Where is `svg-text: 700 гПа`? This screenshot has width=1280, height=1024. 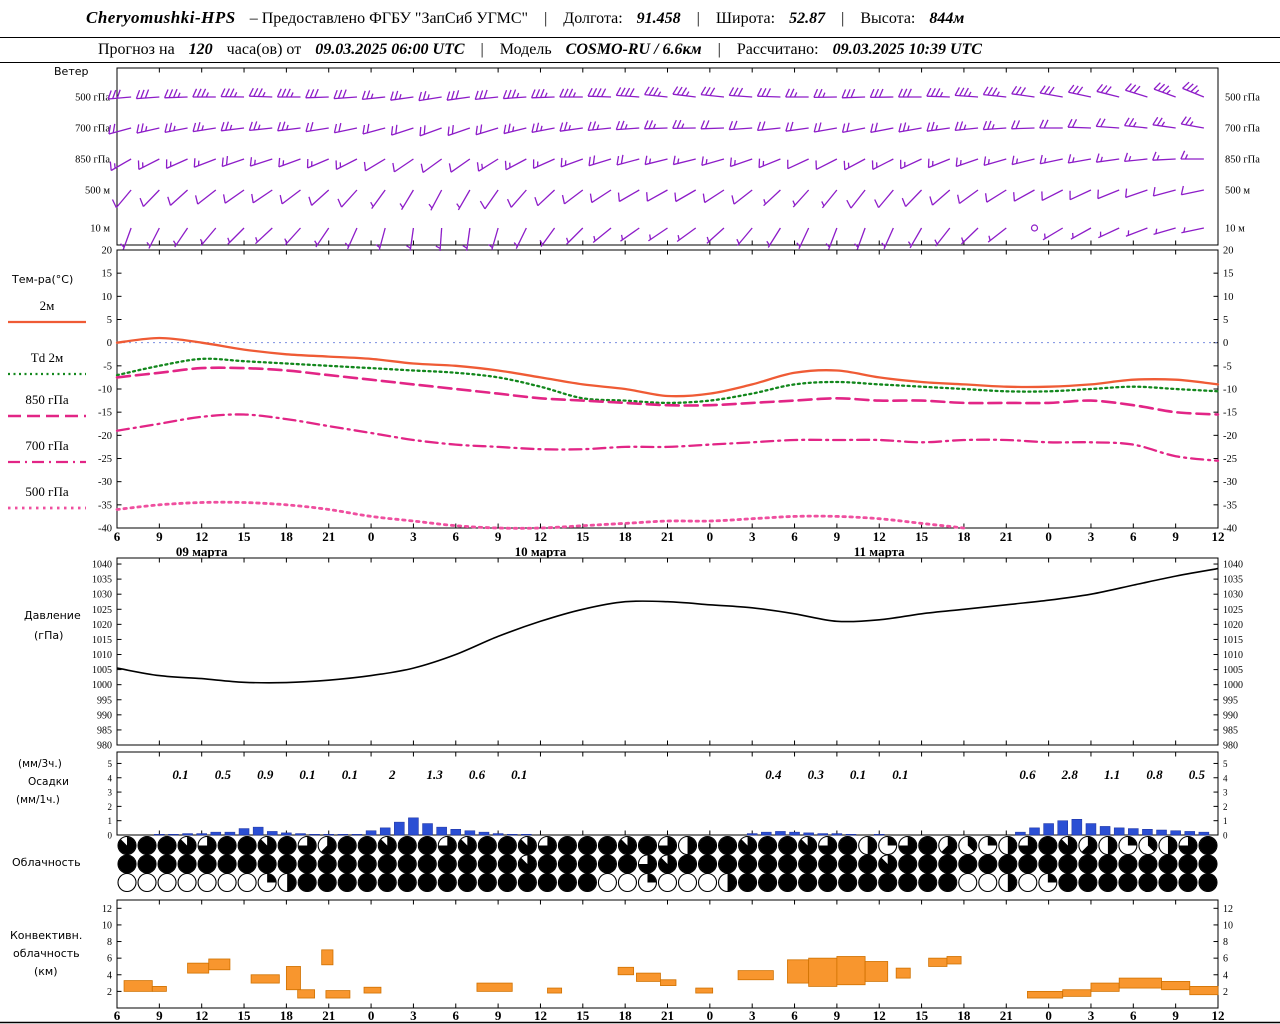 svg-text: 700 гПа is located at coordinates (1242, 129).